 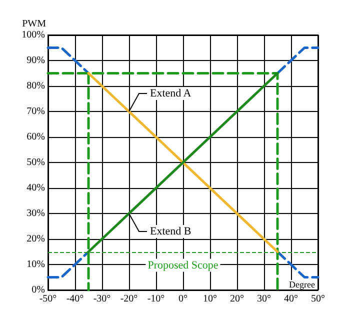 What do you see at coordinates (75, 299) in the screenshot?
I see `x-tick-label: -40°` at bounding box center [75, 299].